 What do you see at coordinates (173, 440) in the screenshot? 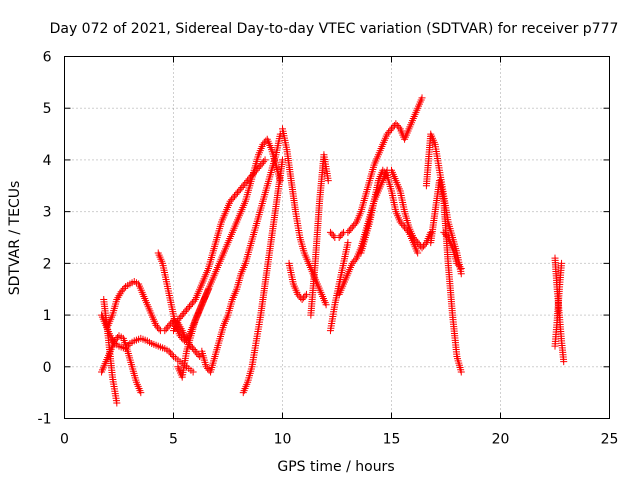
I see `x-tick-label: 5` at bounding box center [173, 440].